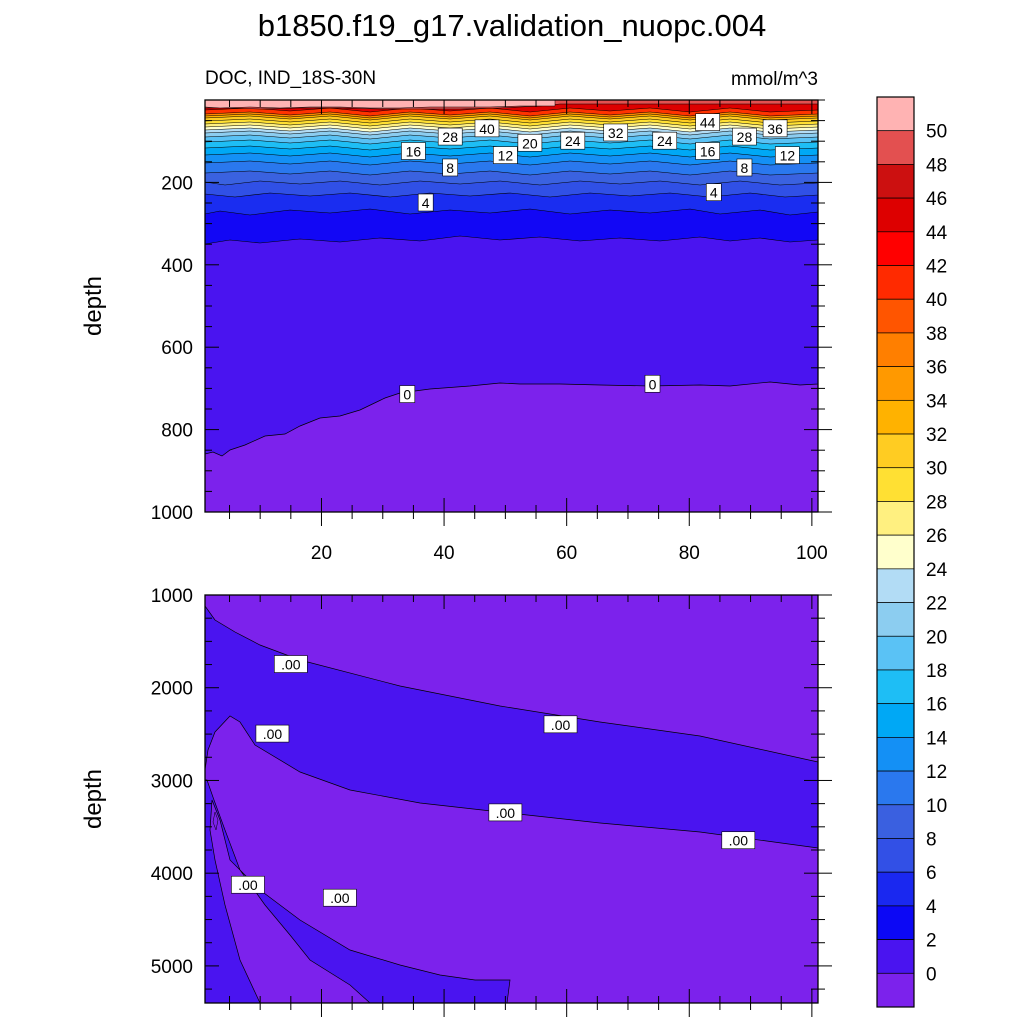 The image size is (1024, 1024). I want to click on colorbar-label: 34, so click(937, 401).